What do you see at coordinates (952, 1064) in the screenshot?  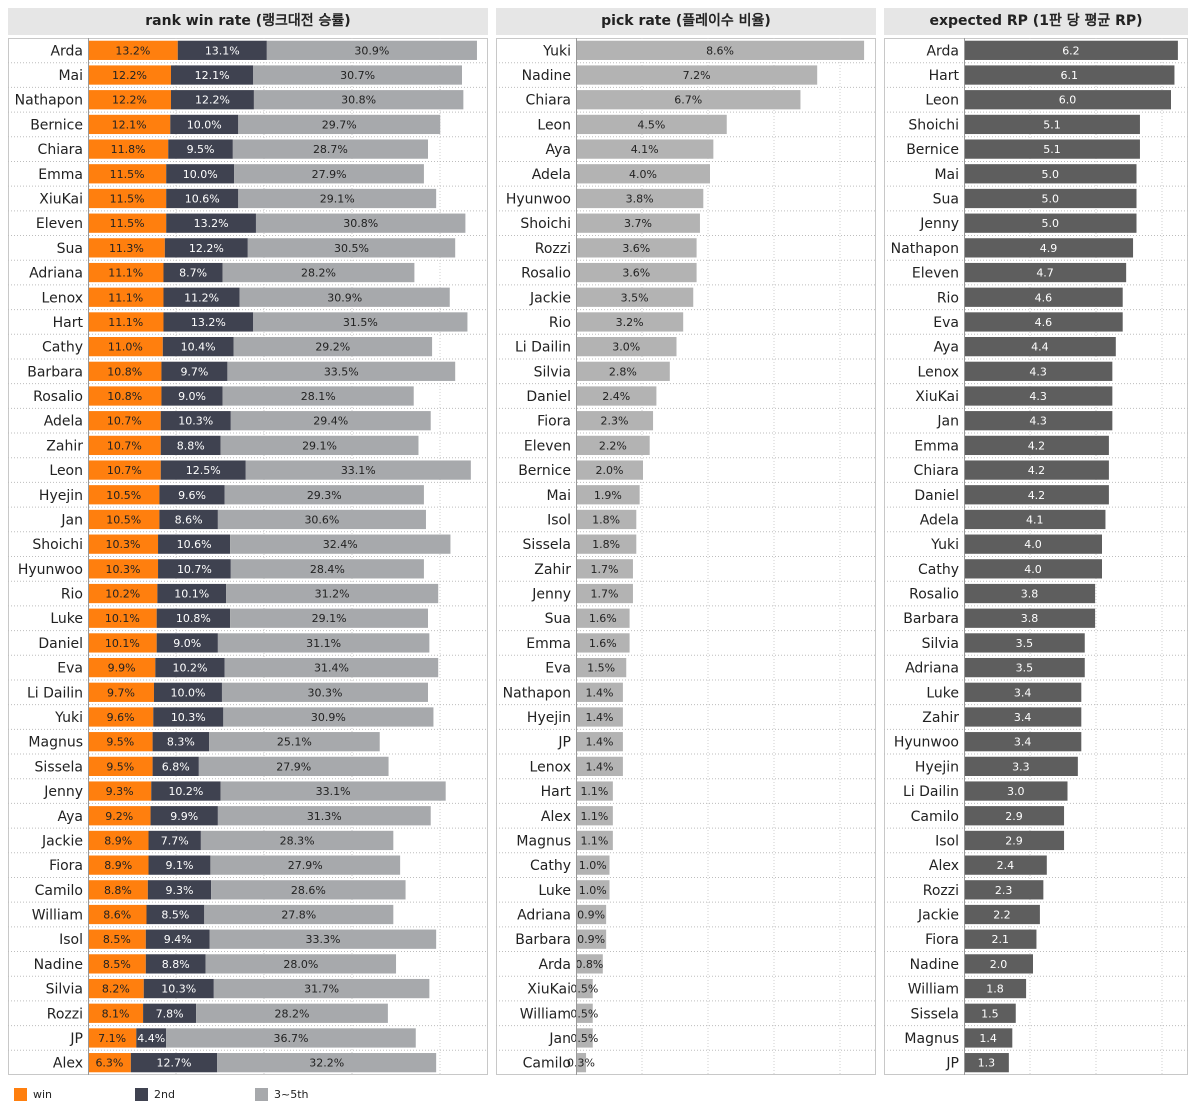 I see `category-label: JP` at bounding box center [952, 1064].